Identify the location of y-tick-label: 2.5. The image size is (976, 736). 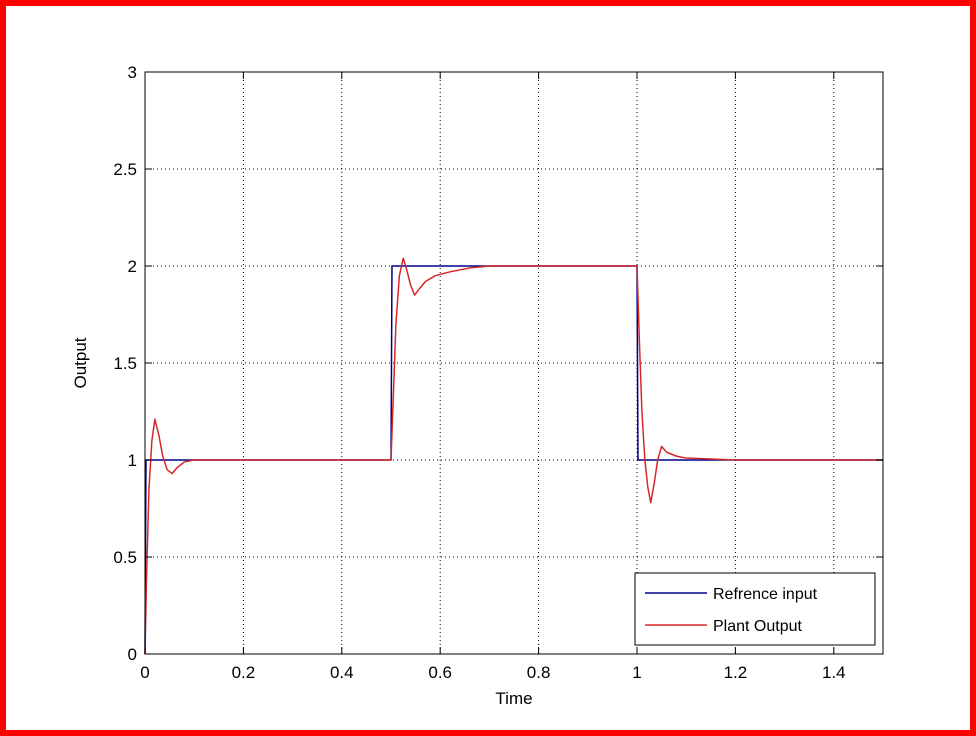
(125, 169).